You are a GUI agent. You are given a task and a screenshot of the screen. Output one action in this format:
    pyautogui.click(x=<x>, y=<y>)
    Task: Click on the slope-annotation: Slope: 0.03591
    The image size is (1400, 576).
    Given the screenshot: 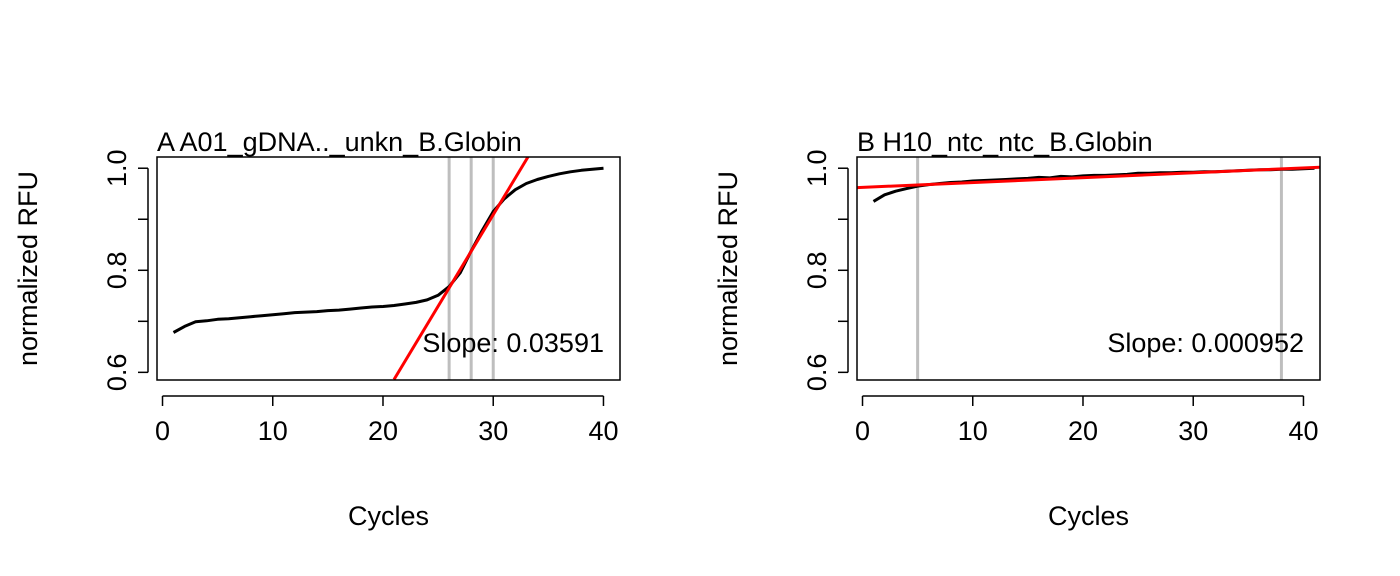 What is the action you would take?
    pyautogui.click(x=513, y=343)
    